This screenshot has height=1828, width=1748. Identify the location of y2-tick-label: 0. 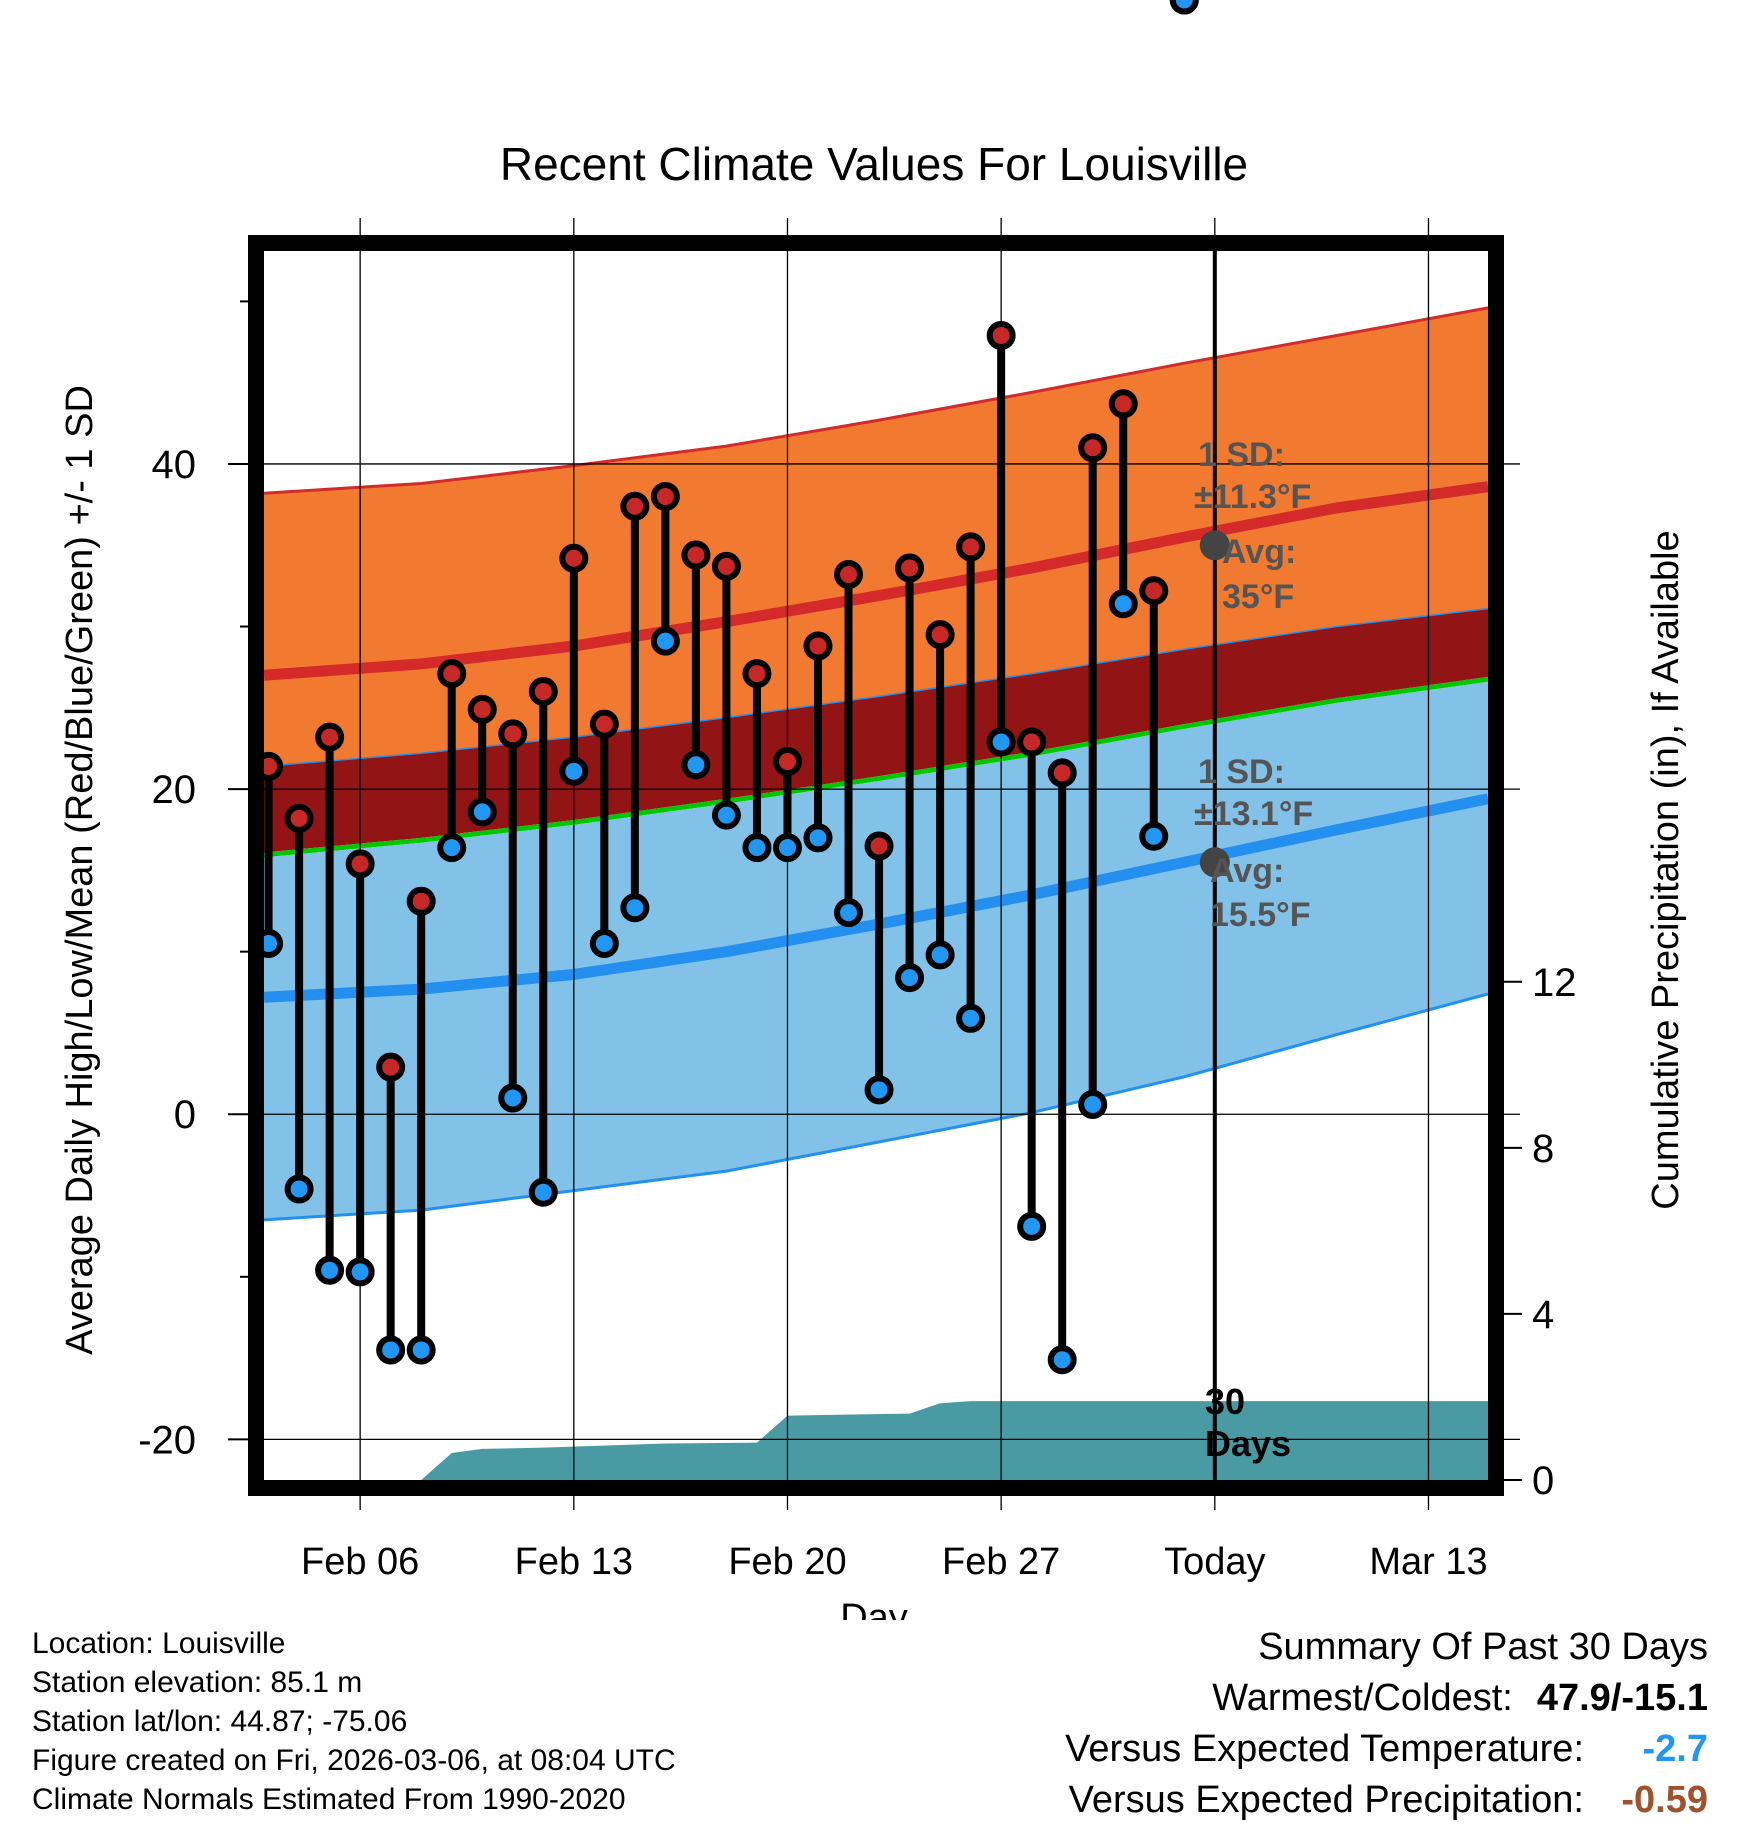
(1543, 1481).